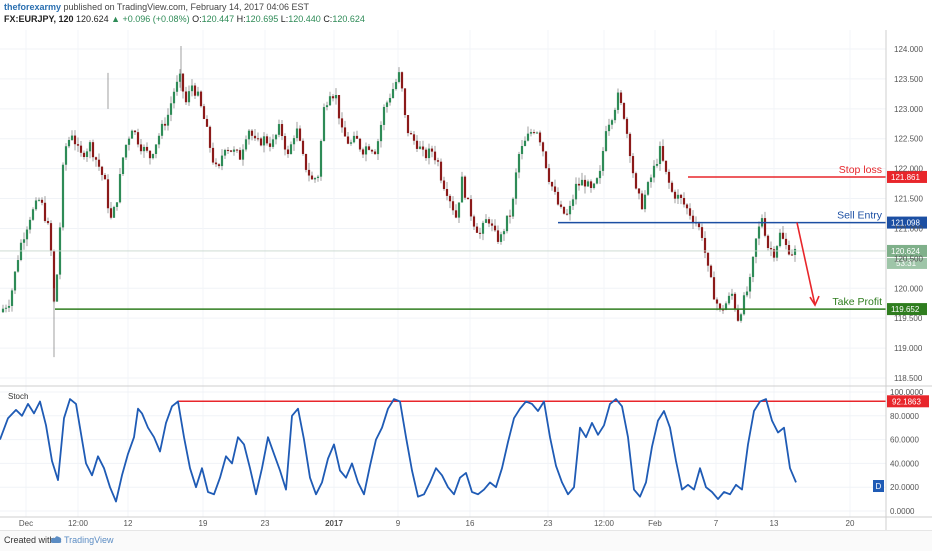  Describe the element at coordinates (878, 486) in the screenshot. I see `stoch-d-badge` at that location.